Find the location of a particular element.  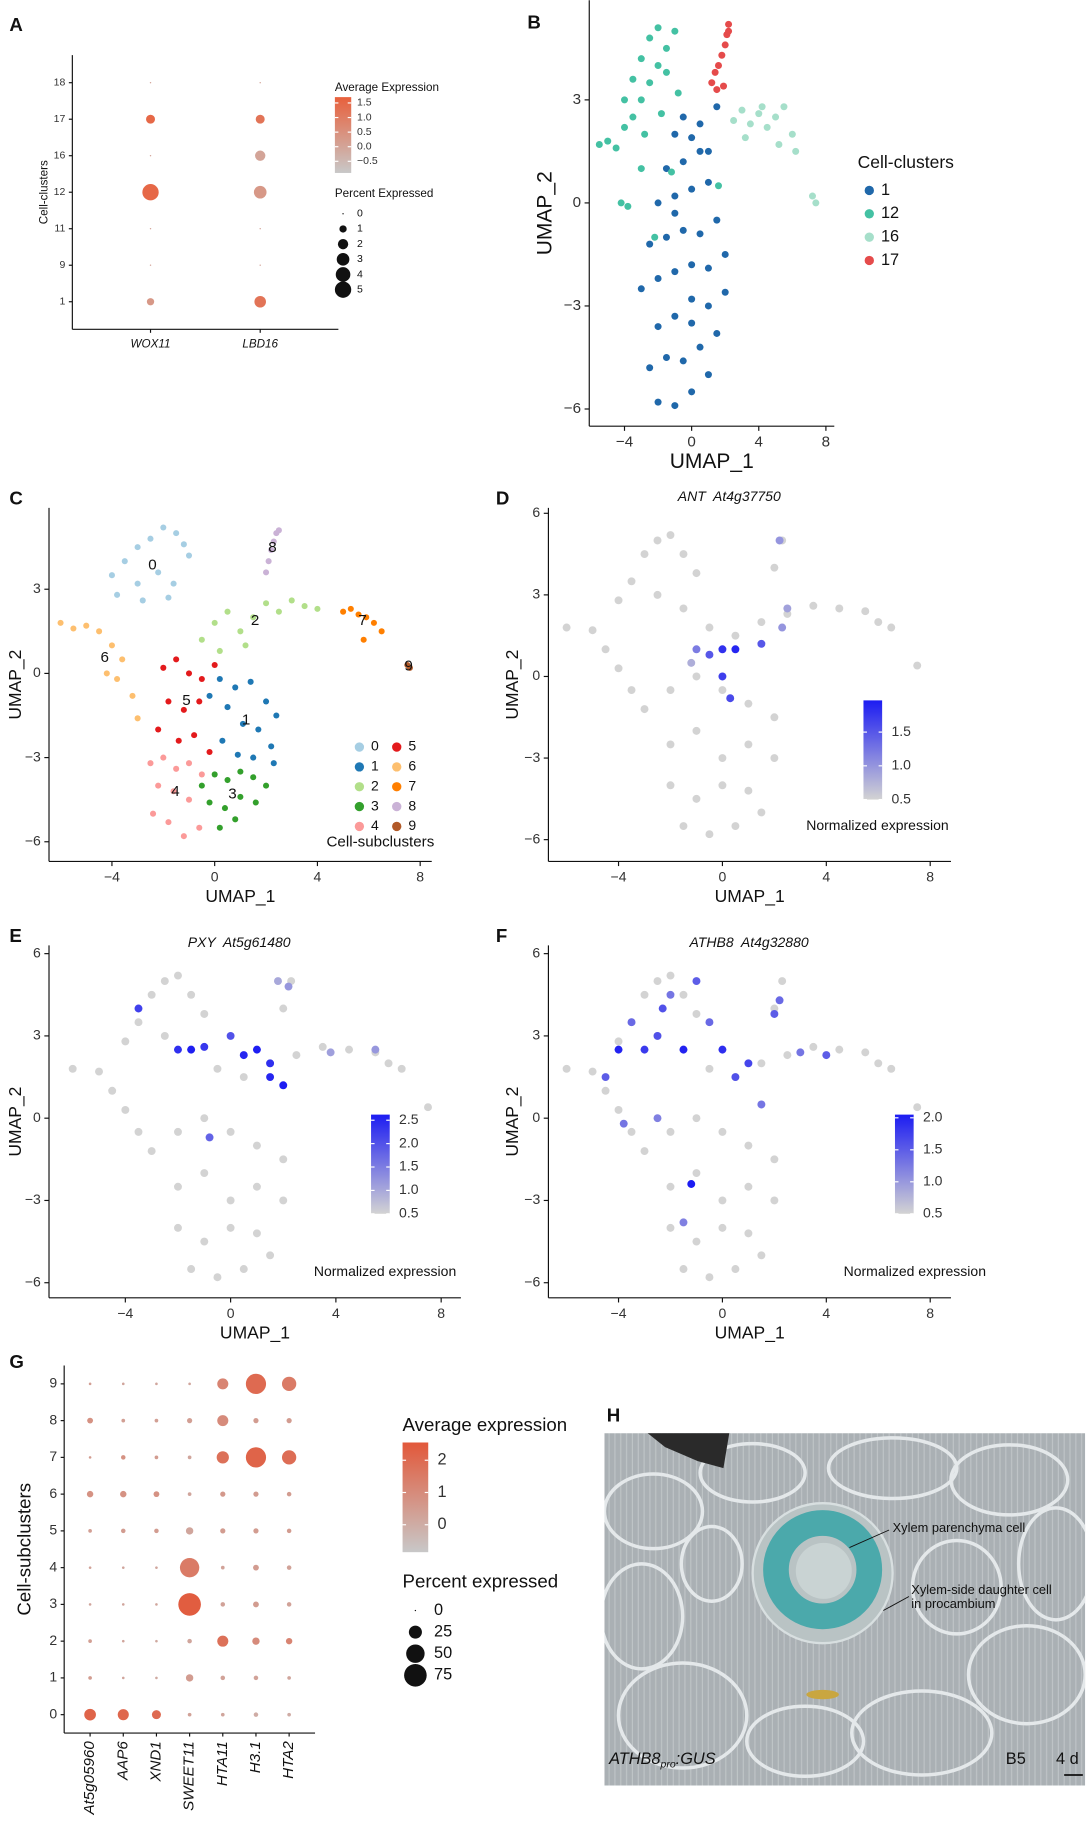

y-tick-label: 0 is located at coordinates (536, 675).